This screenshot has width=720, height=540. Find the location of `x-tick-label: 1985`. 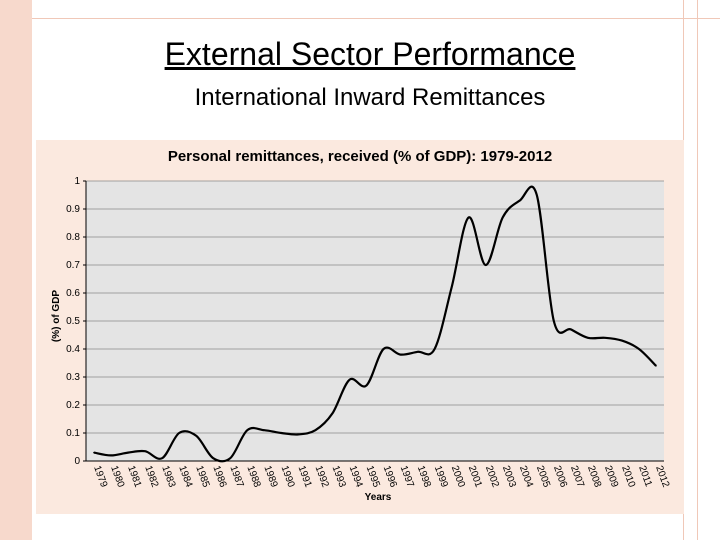

x-tick-label: 1985 is located at coordinates (202, 476).